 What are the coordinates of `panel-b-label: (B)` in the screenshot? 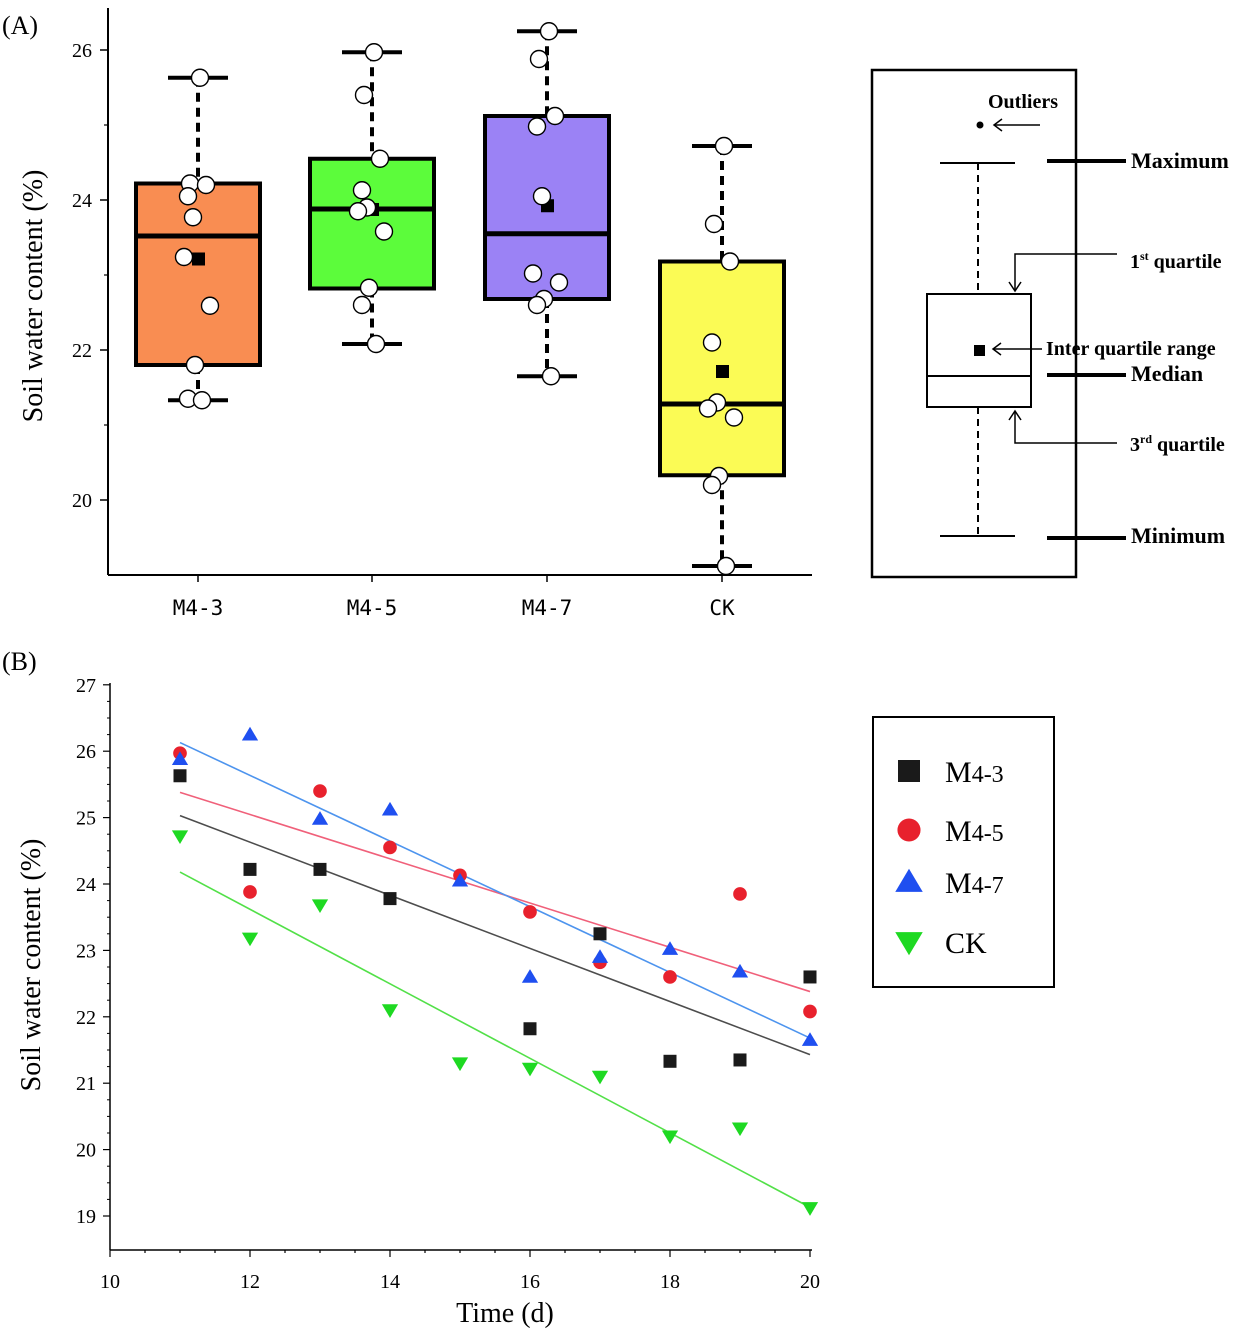 It's located at (19, 661).